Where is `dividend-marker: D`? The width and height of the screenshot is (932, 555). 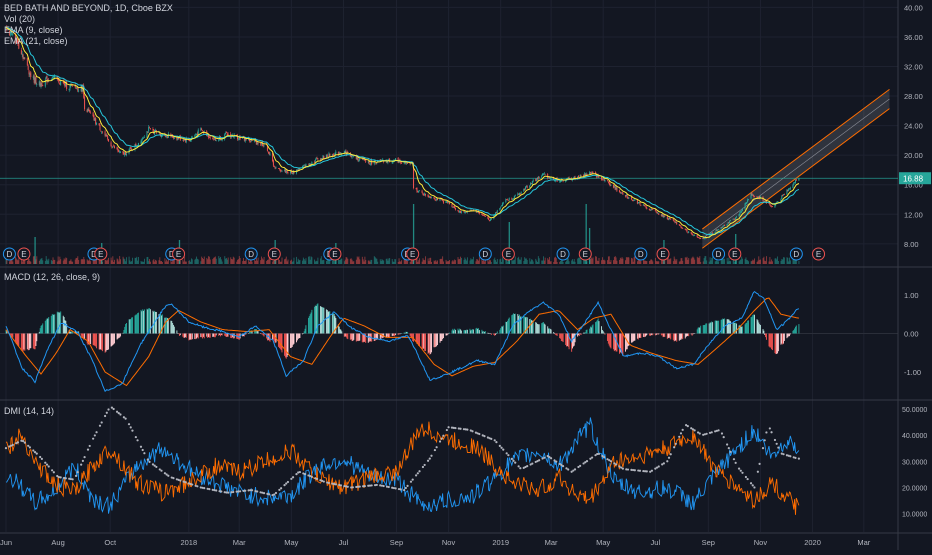 dividend-marker: D is located at coordinates (9, 254).